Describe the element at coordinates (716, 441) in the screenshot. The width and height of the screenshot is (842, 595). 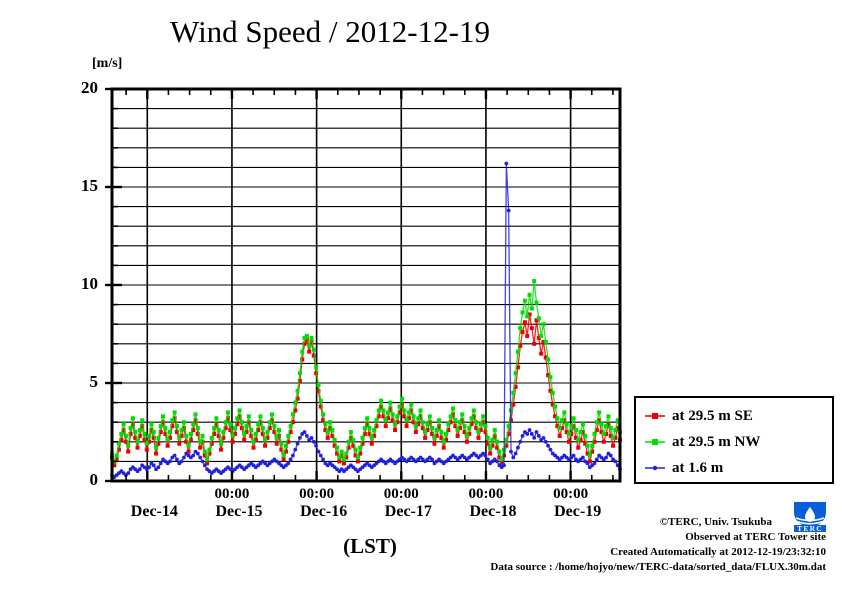
I see `legend-item-label: at 29.5 m NW` at that location.